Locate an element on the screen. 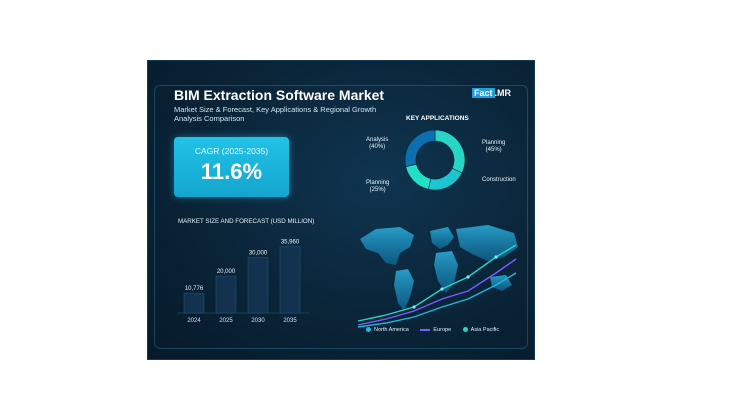  growth-points is located at coordinates (455, 282).